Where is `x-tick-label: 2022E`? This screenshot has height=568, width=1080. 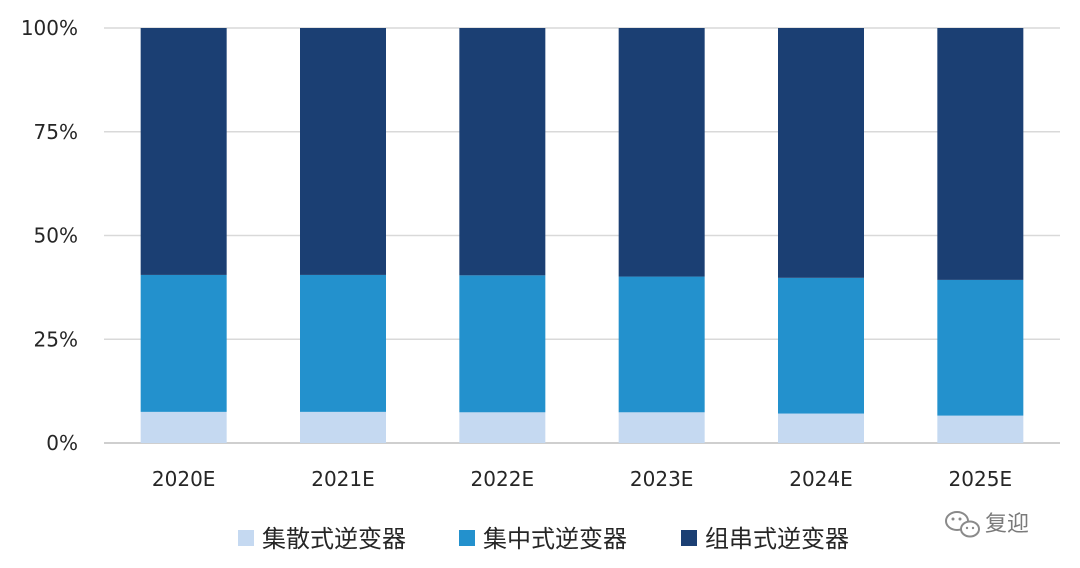 x-tick-label: 2022E is located at coordinates (503, 479).